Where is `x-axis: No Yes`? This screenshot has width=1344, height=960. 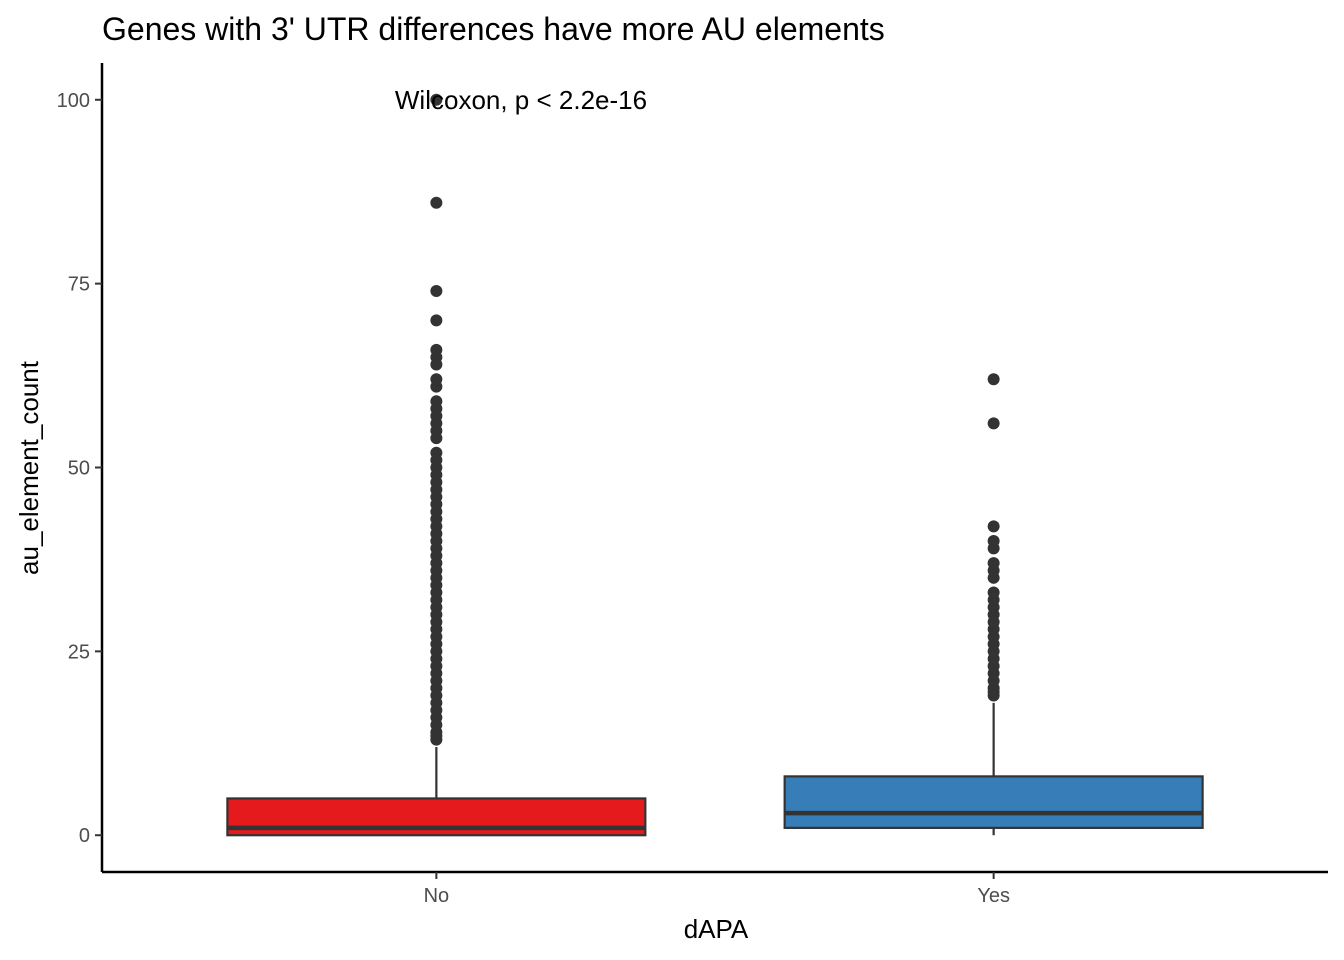 x-axis: No Yes is located at coordinates (715, 888).